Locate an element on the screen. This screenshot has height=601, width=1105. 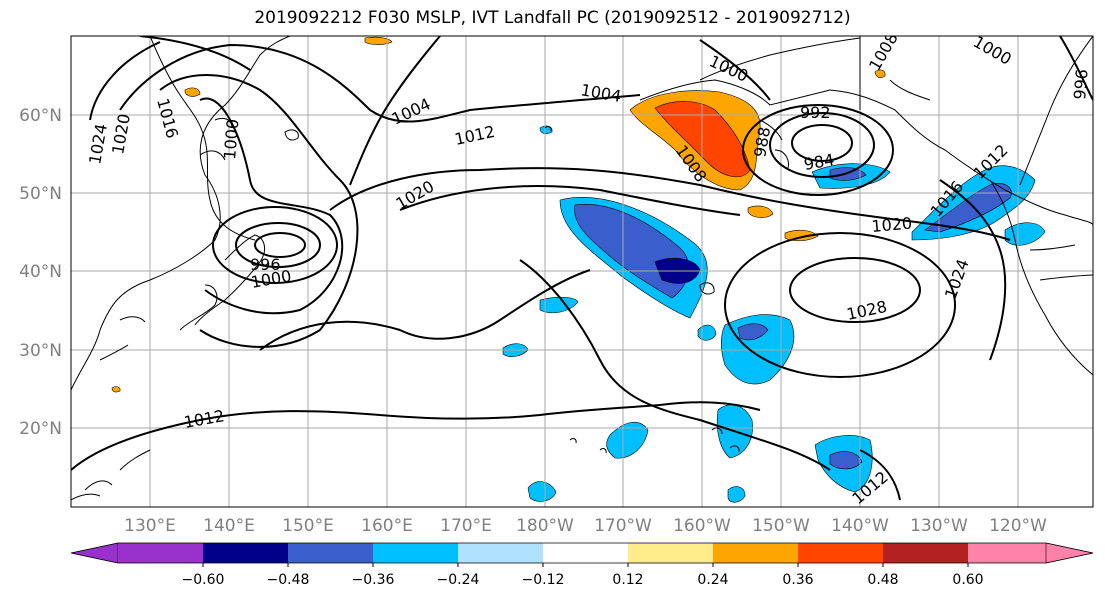
colorbar-tick-label: 0.48 is located at coordinates (882, 580).